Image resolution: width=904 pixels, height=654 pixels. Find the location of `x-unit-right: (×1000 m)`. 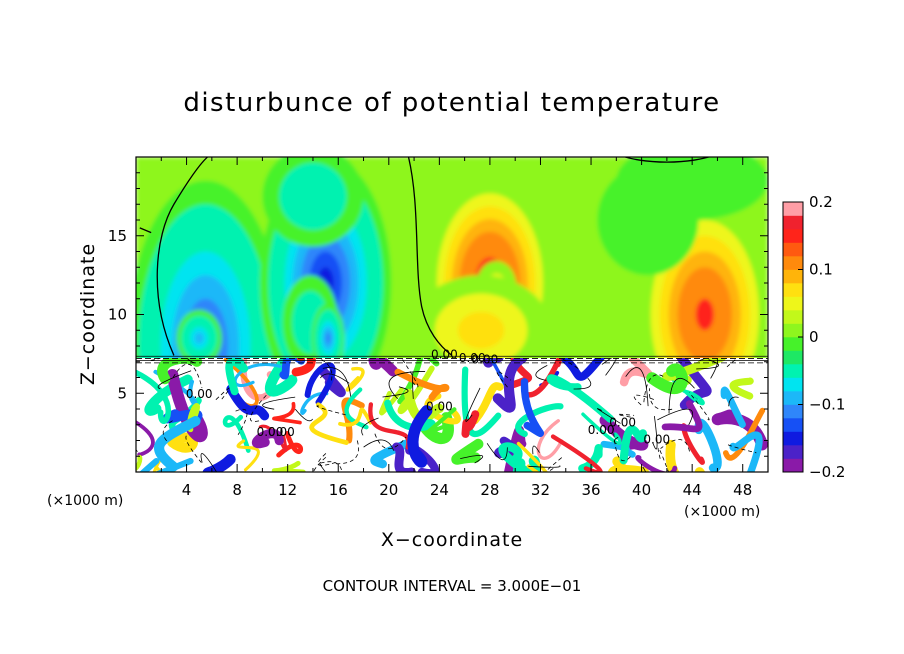

x-unit-right: (×1000 m) is located at coordinates (722, 512).